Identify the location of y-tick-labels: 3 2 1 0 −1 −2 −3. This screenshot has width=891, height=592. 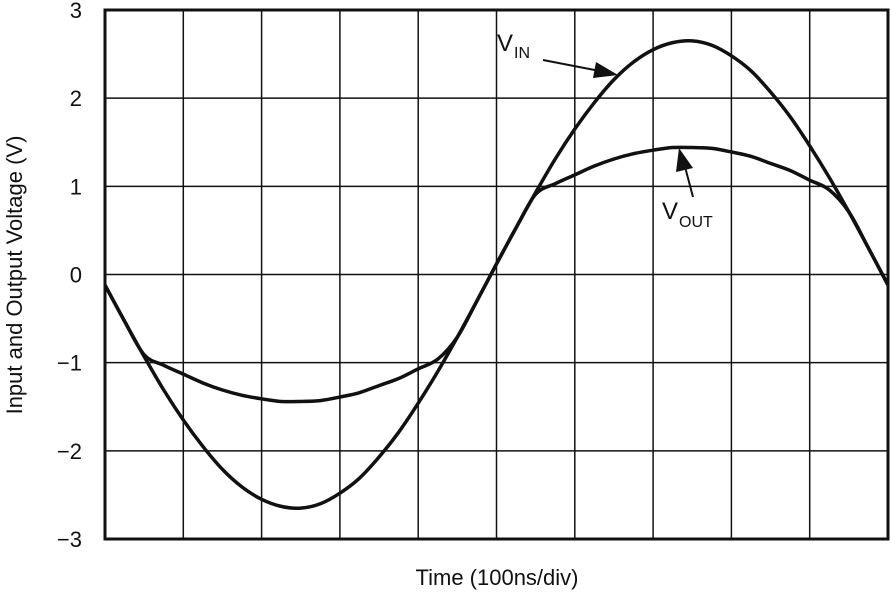
(69, 276).